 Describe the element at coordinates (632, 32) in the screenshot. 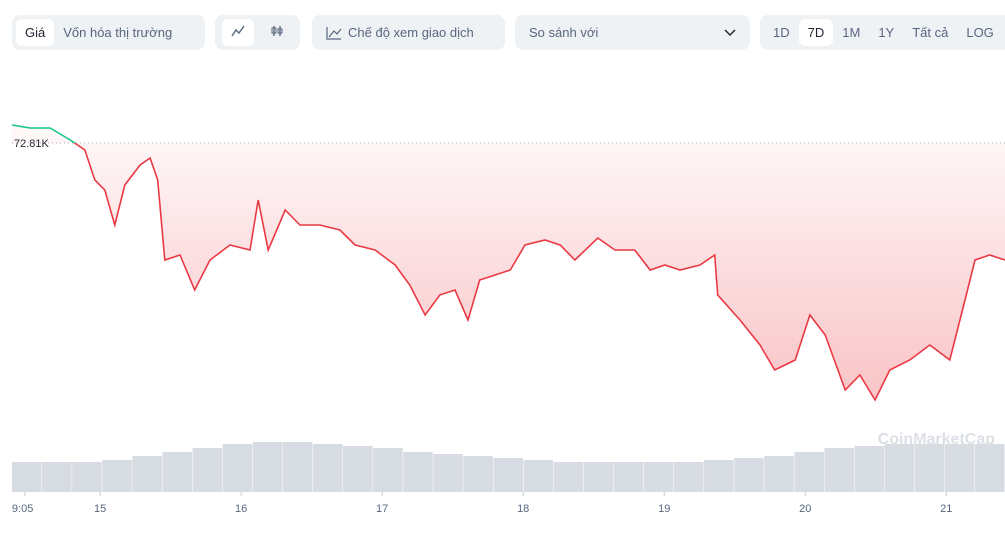

I see `compare-dropdown: So sánh với` at that location.